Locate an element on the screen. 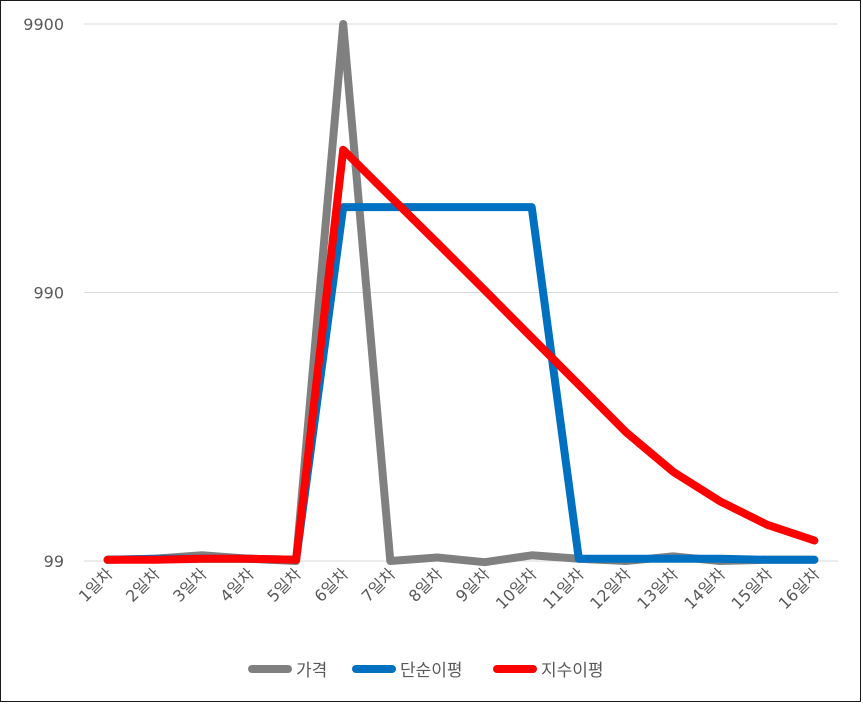 Image resolution: width=863 pixels, height=704 pixels. x-tick-label: 6일차 is located at coordinates (332, 585).